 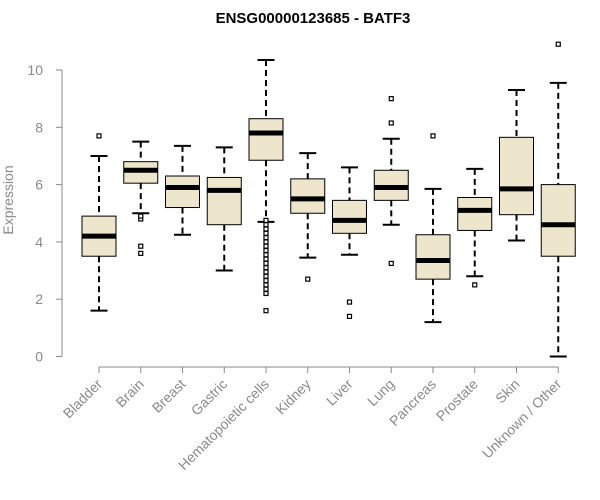 I want to click on box-bladder, so click(x=99, y=222).